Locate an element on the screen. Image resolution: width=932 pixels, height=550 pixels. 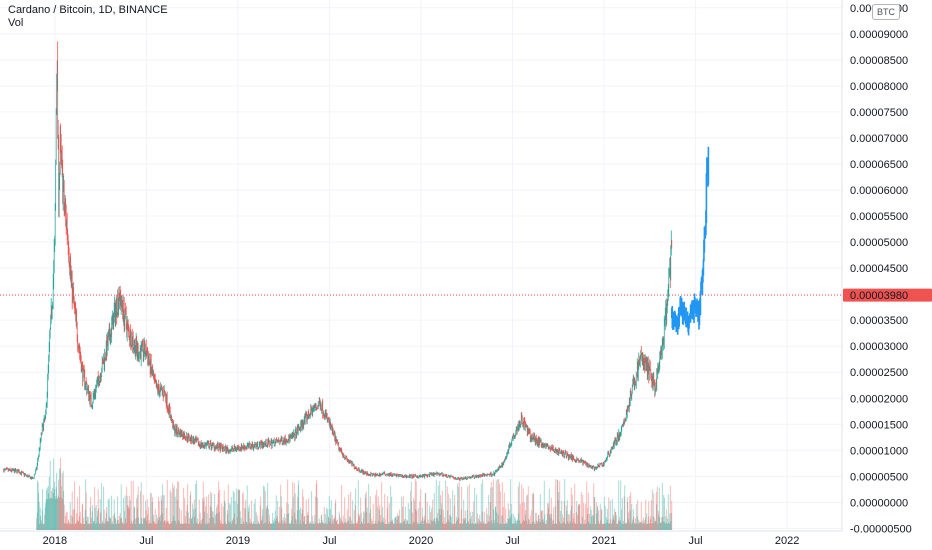
y-tick-label: 0.00008500 is located at coordinates (879, 61).